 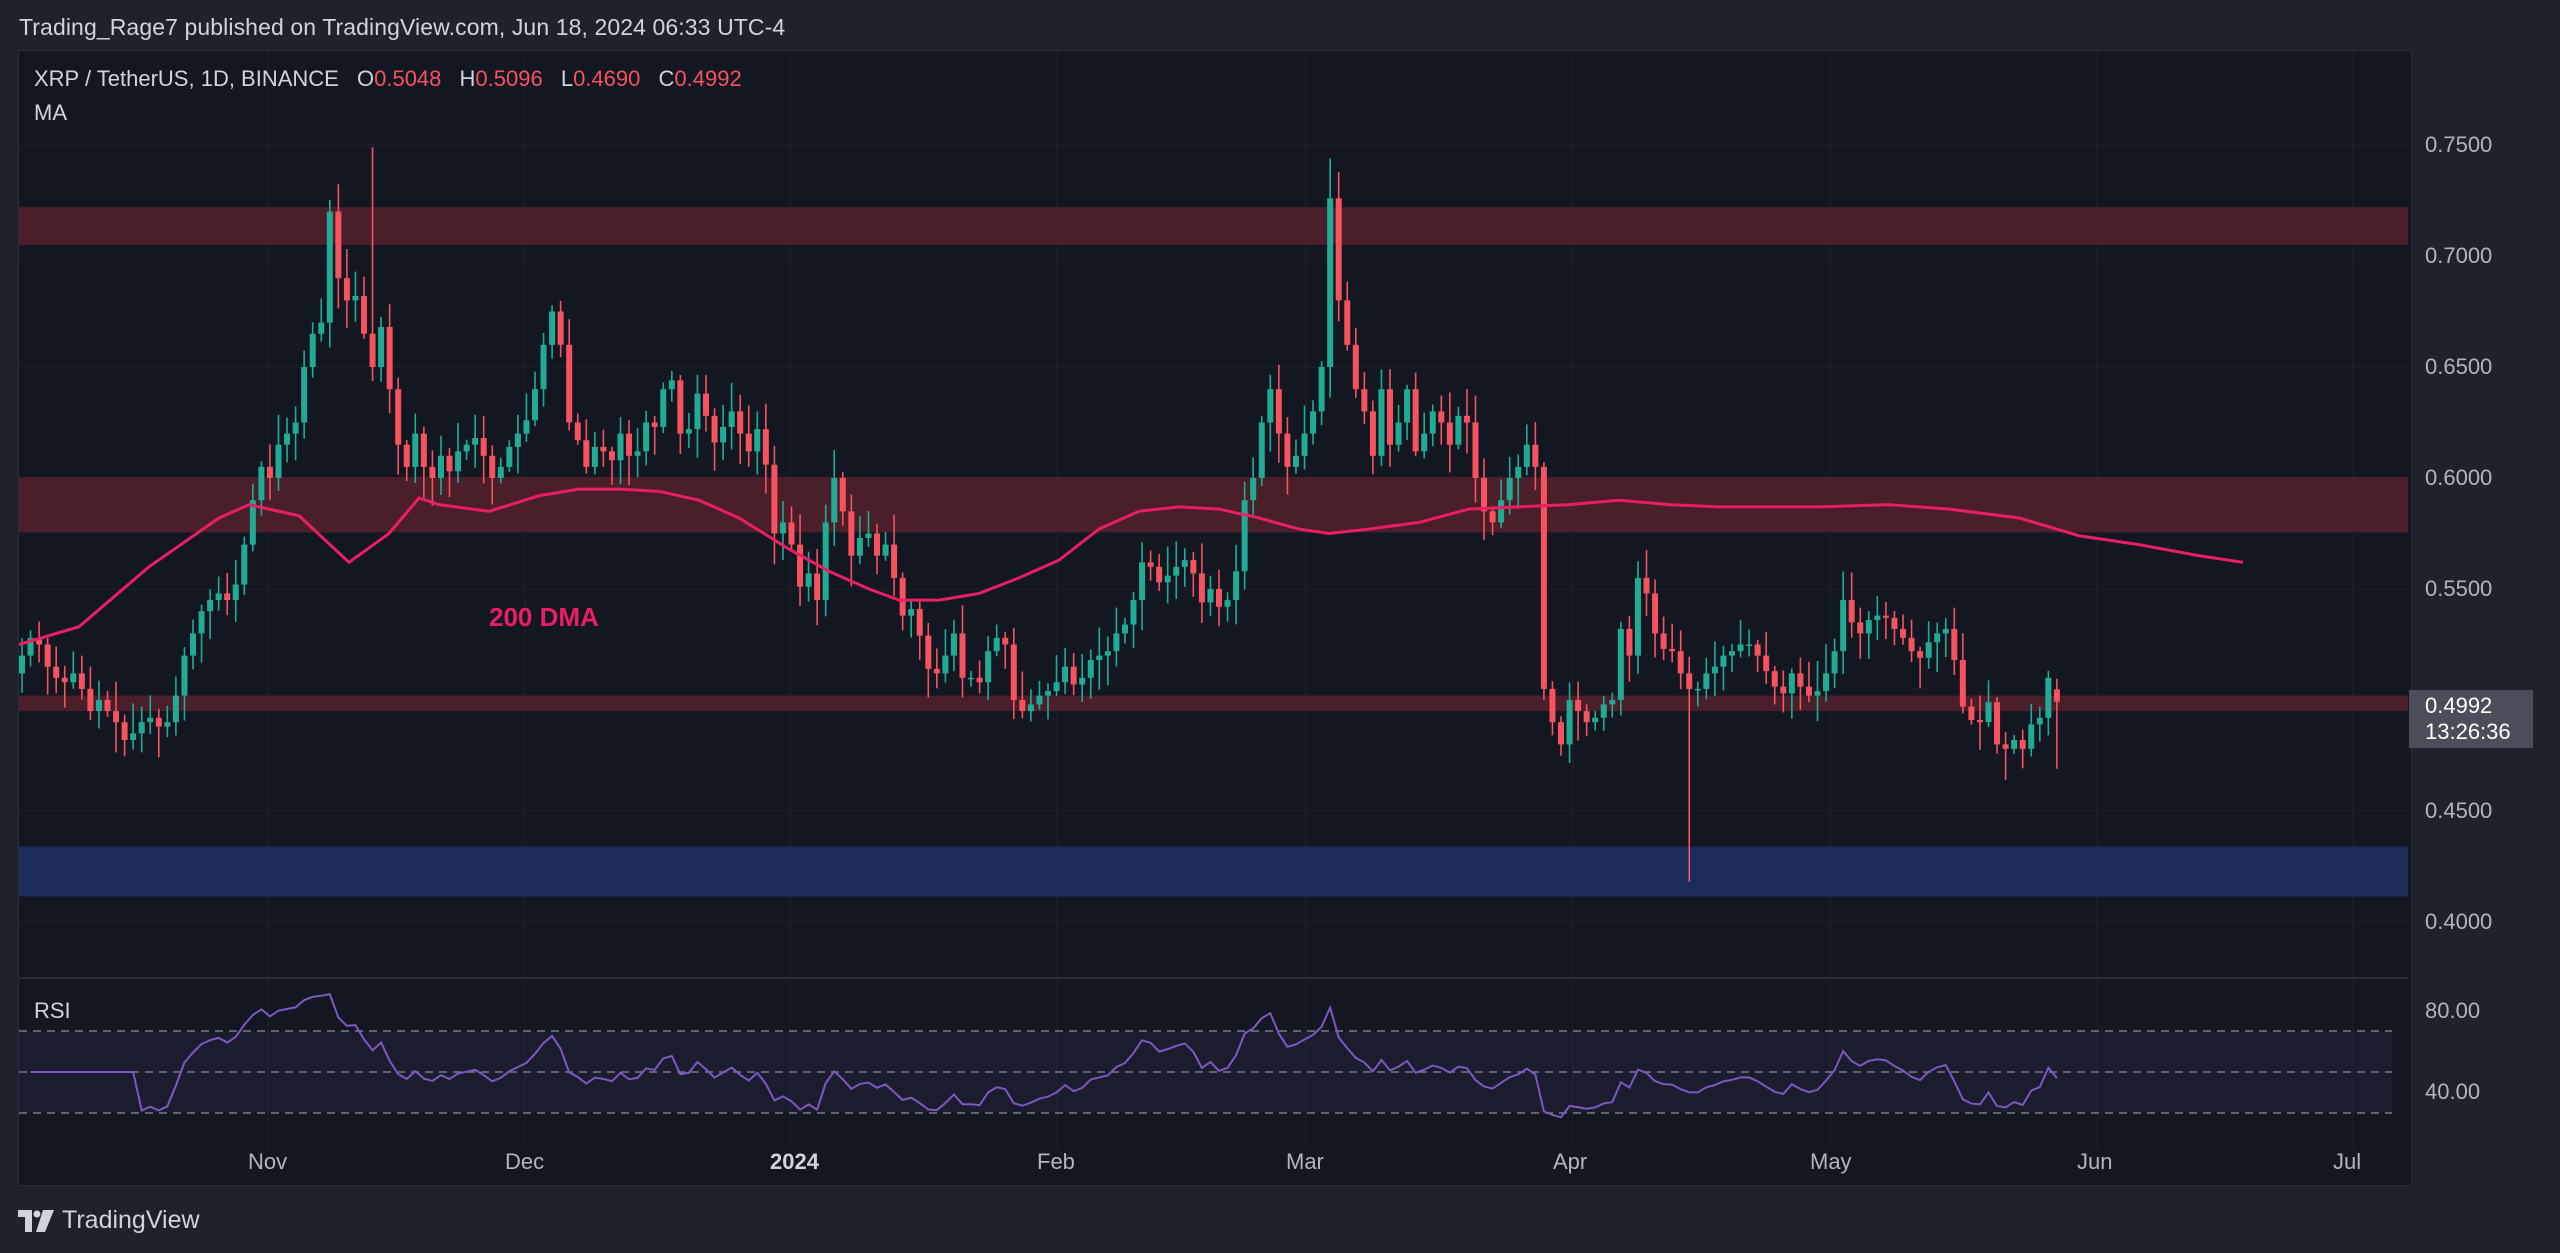 What do you see at coordinates (2459, 255) in the screenshot?
I see `price-tick: 0.7000` at bounding box center [2459, 255].